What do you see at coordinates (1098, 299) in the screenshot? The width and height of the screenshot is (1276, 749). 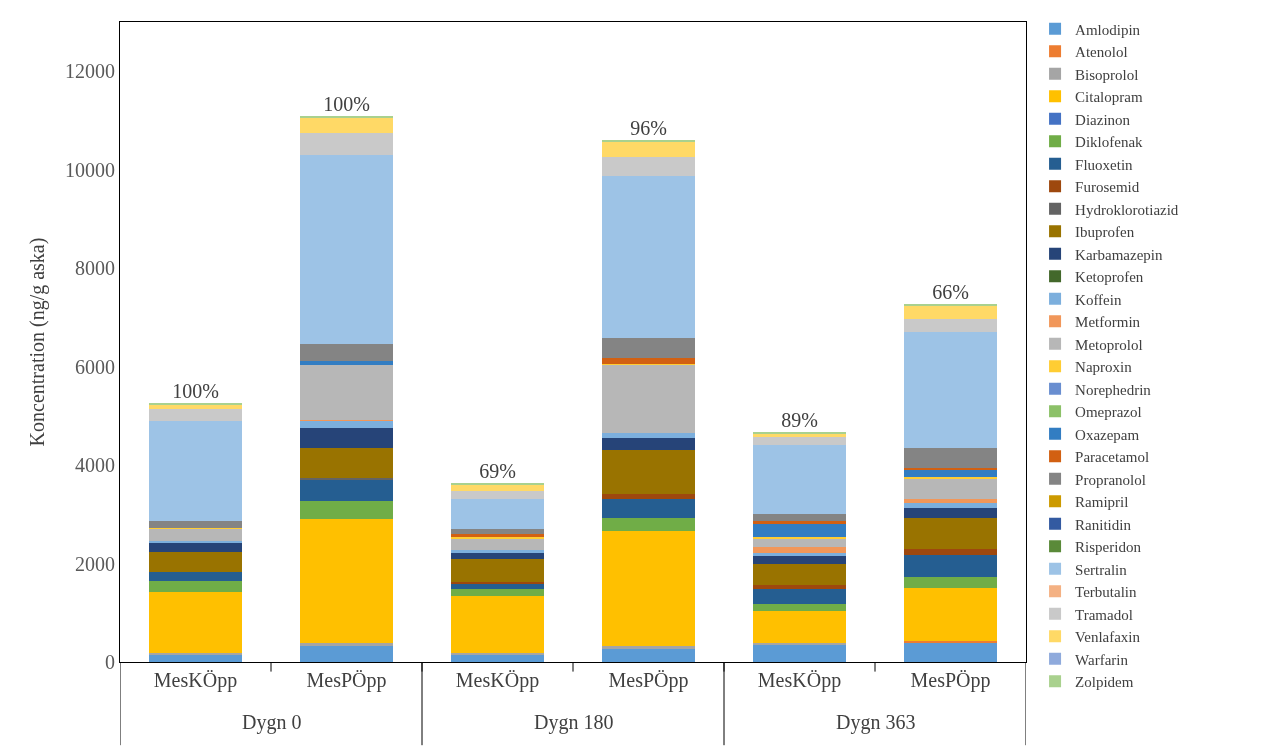 I see `legend-label: Koffein` at bounding box center [1098, 299].